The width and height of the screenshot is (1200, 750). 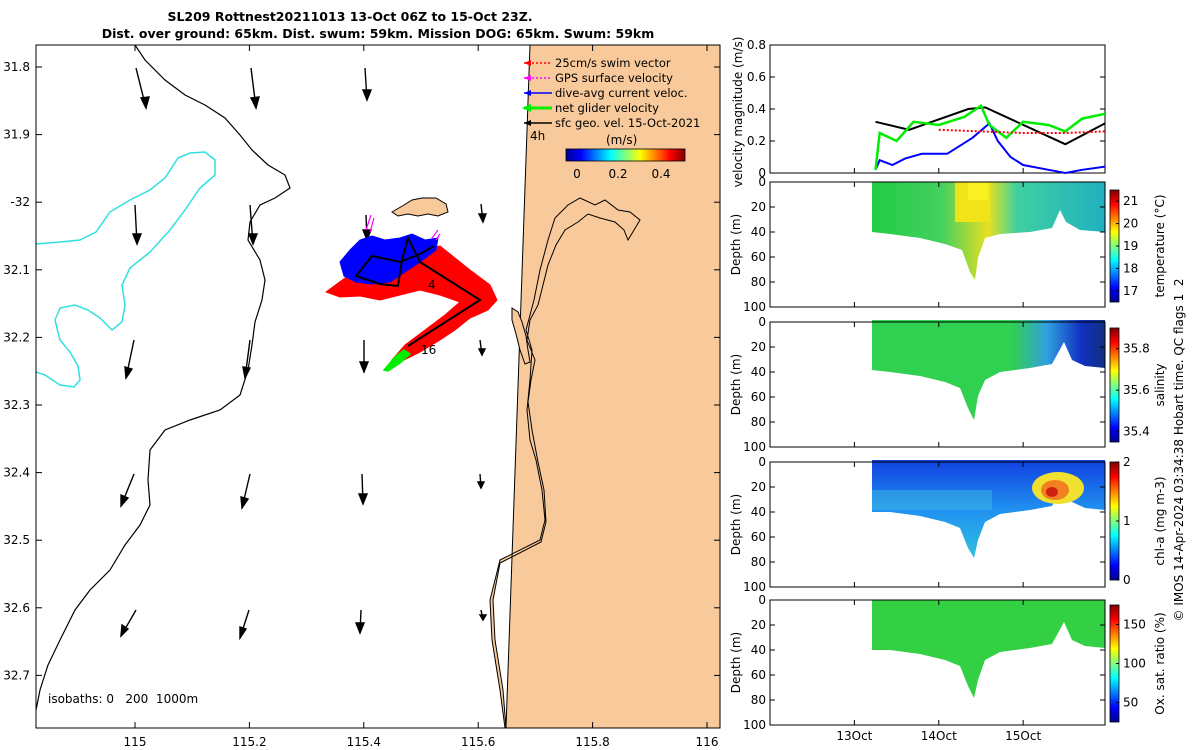 What do you see at coordinates (854, 736) in the screenshot?
I see `date-tick-label: 13Oct` at bounding box center [854, 736].